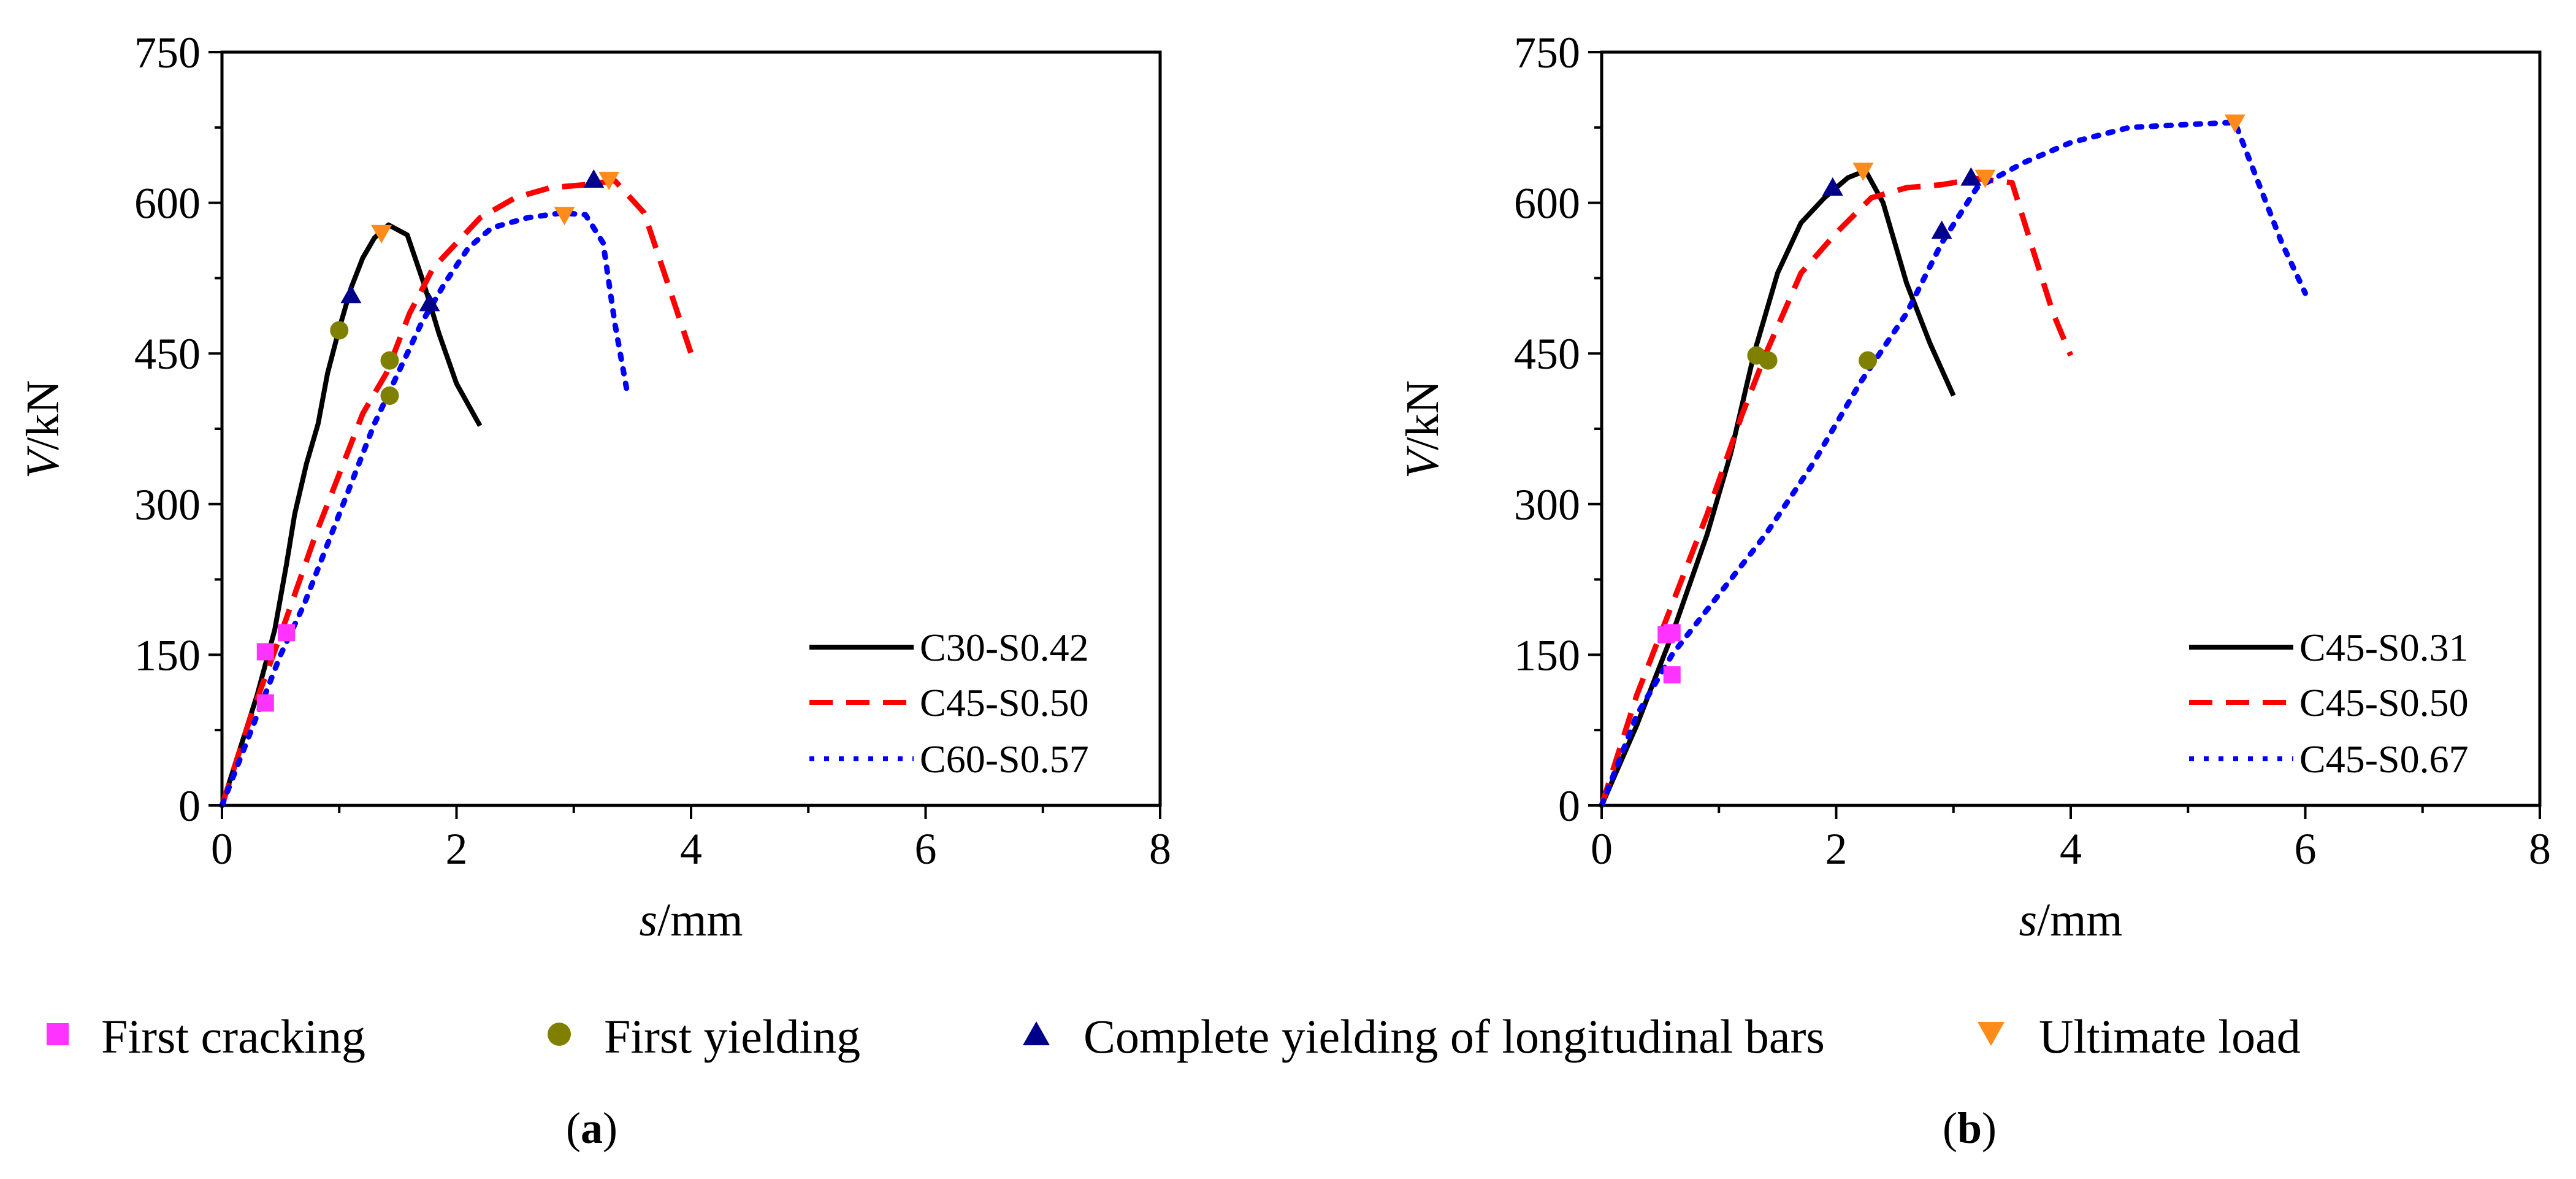 This screenshot has height=1179, width=2576. I want to click on series-legend: C45-S0.31 C45-S0.50 C45-S0.67, so click(2329, 703).